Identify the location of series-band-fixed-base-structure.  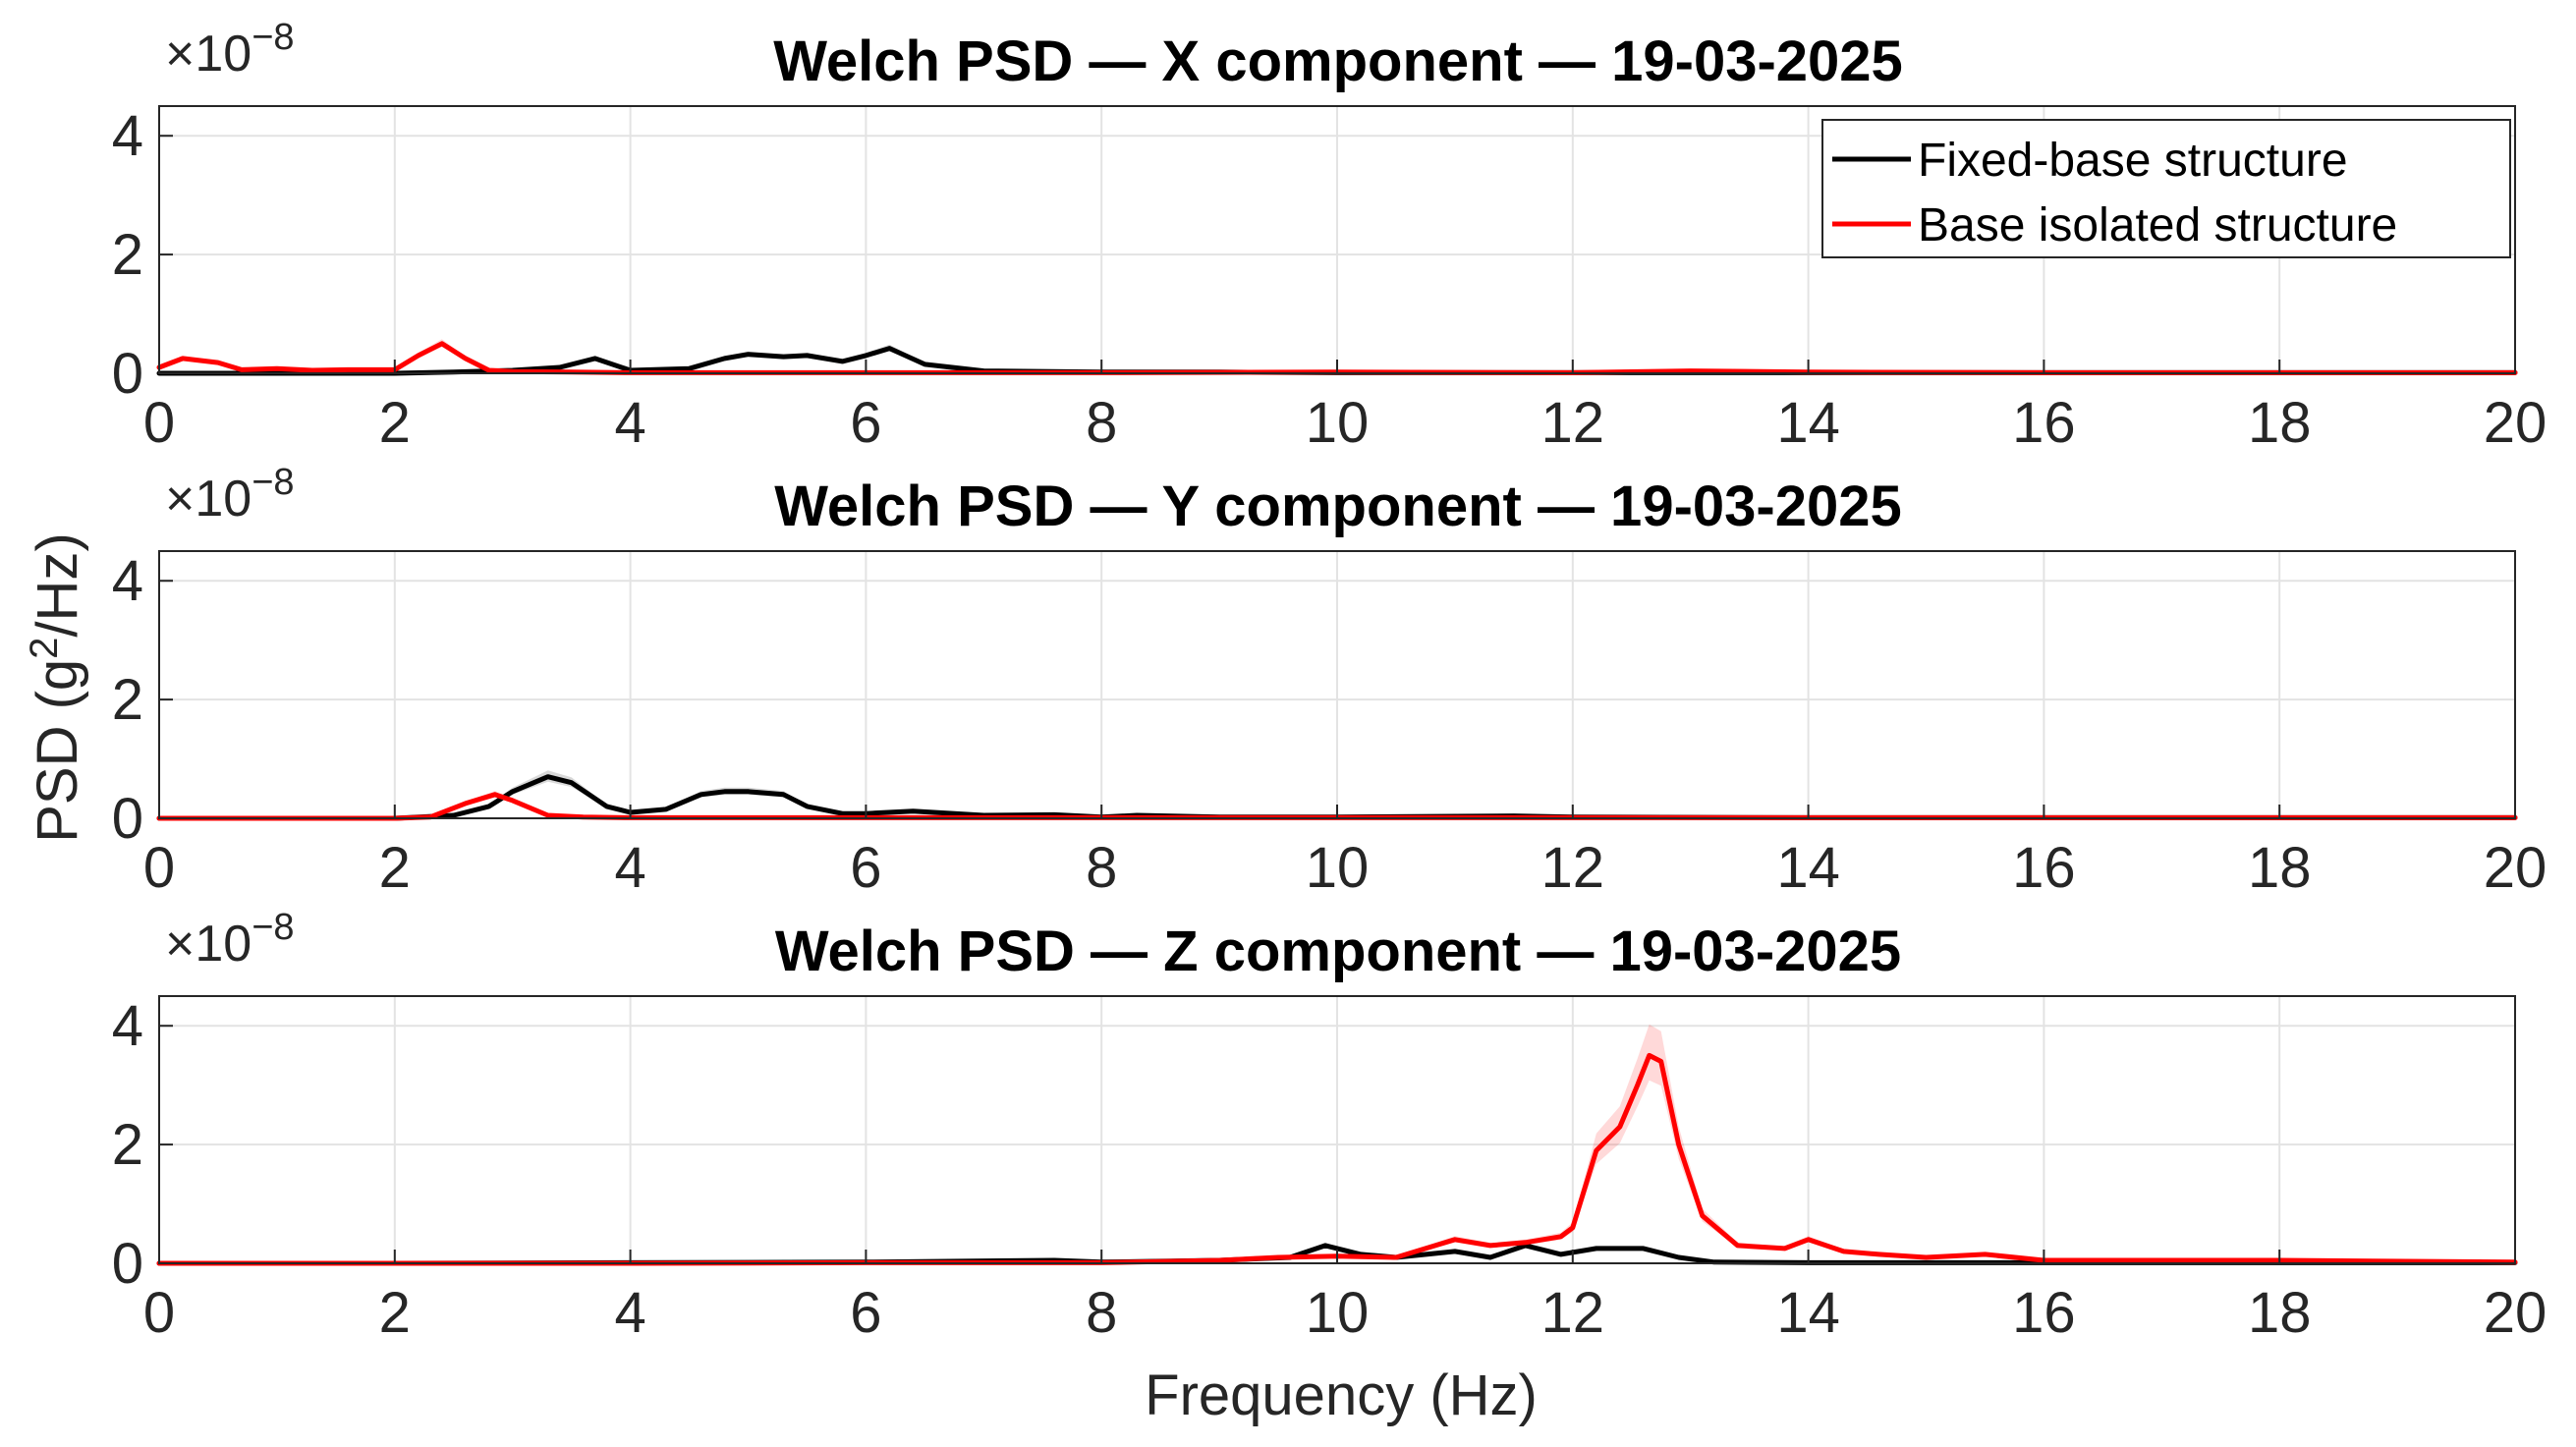
(1337, 358).